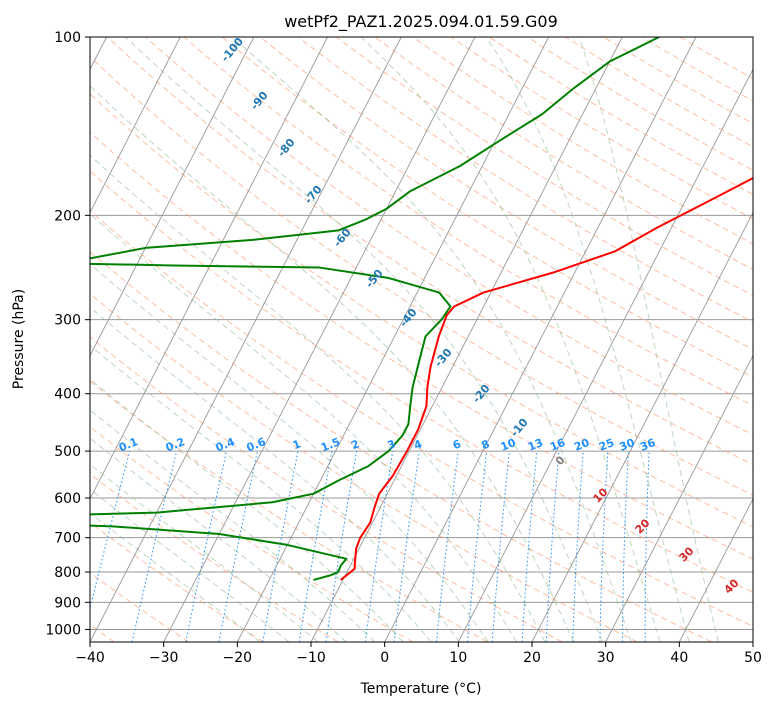 This screenshot has height=712, width=775. I want to click on y-tick-label: 200, so click(67, 216).